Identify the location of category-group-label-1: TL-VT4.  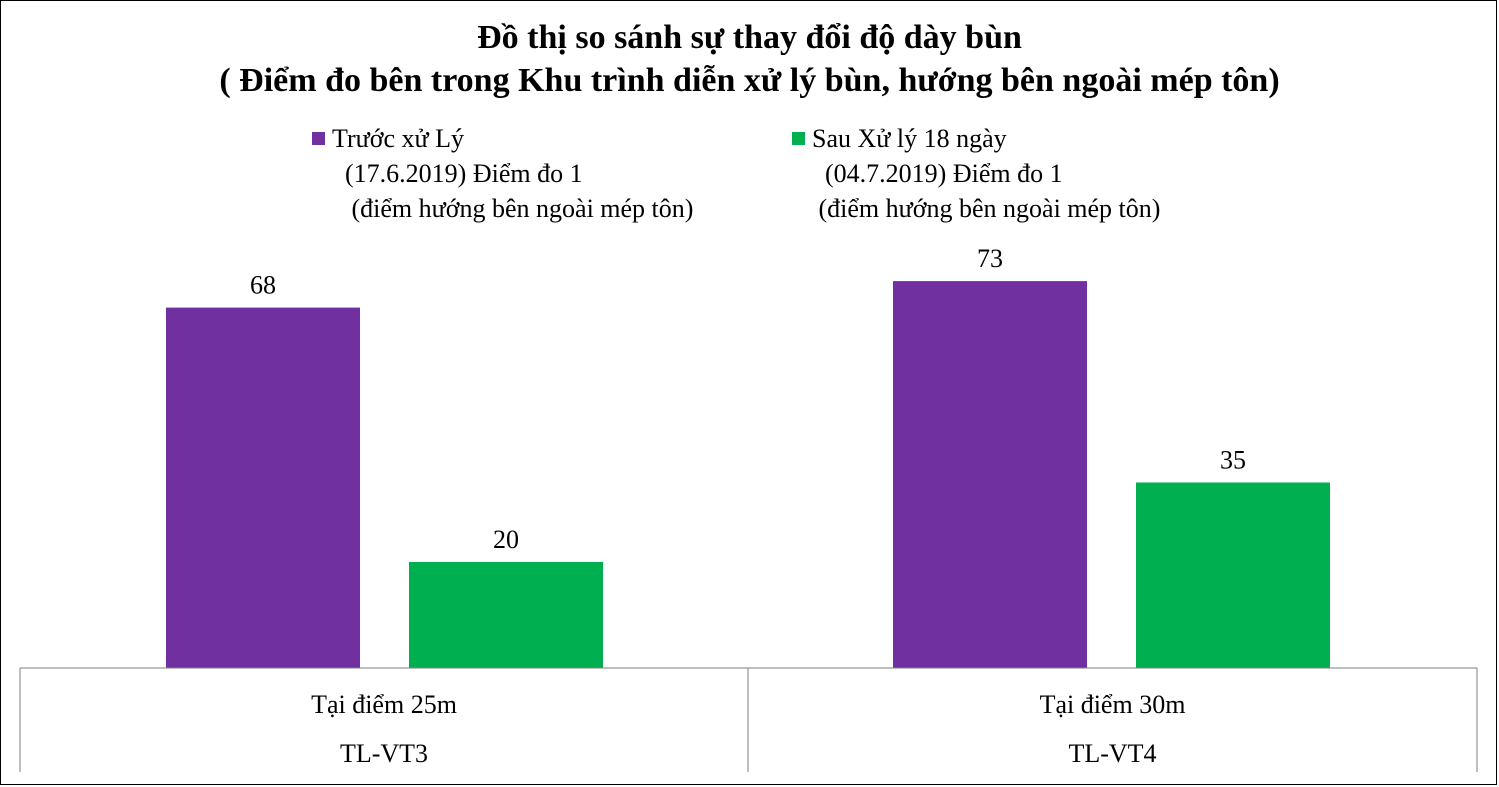
(1112, 753).